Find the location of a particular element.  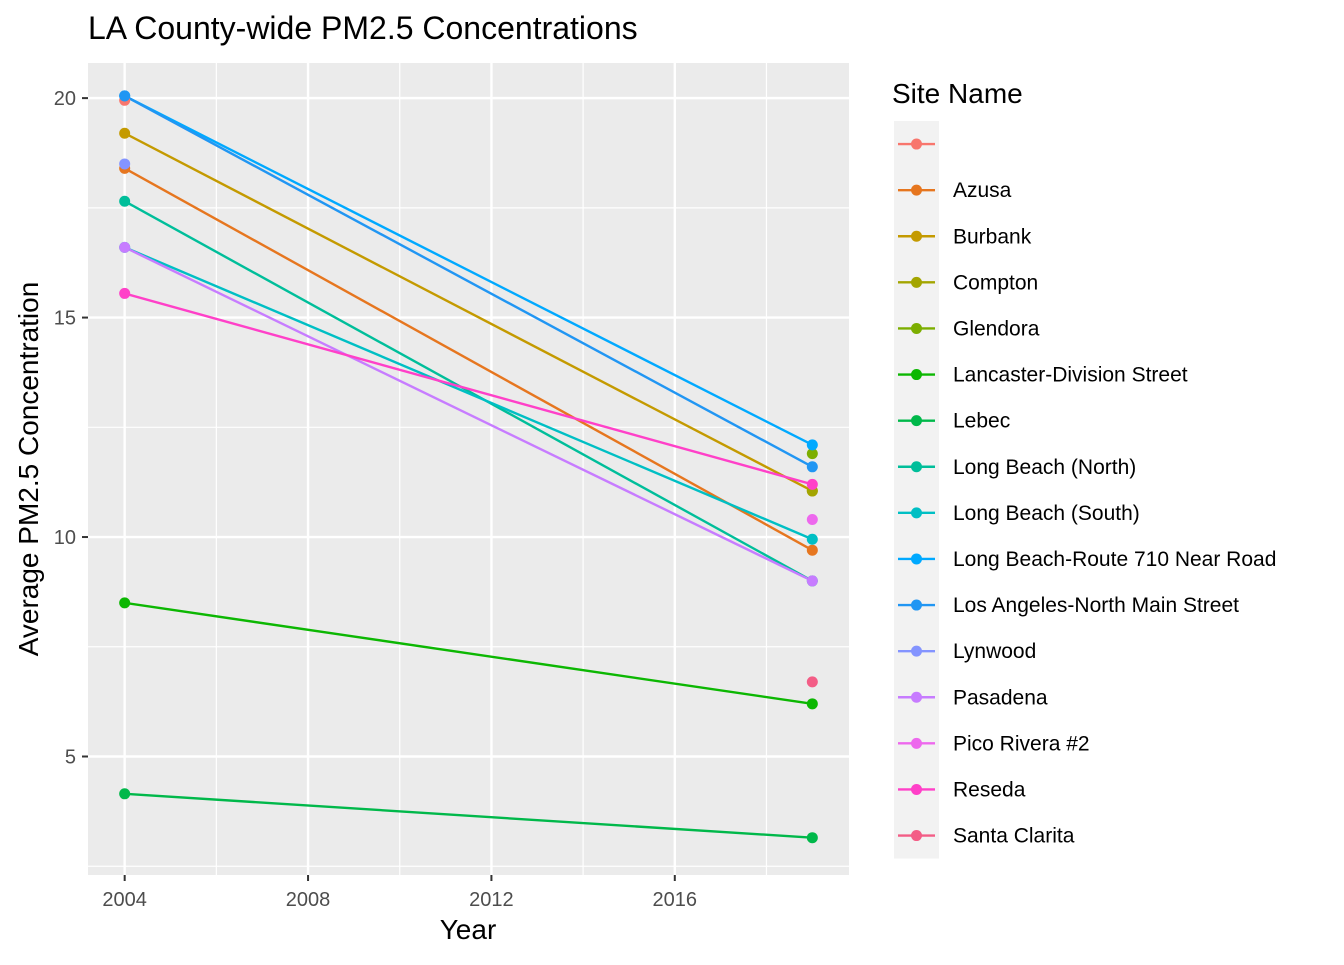

x-axis: 2004 2008 2012 2016 is located at coordinates (399, 893).